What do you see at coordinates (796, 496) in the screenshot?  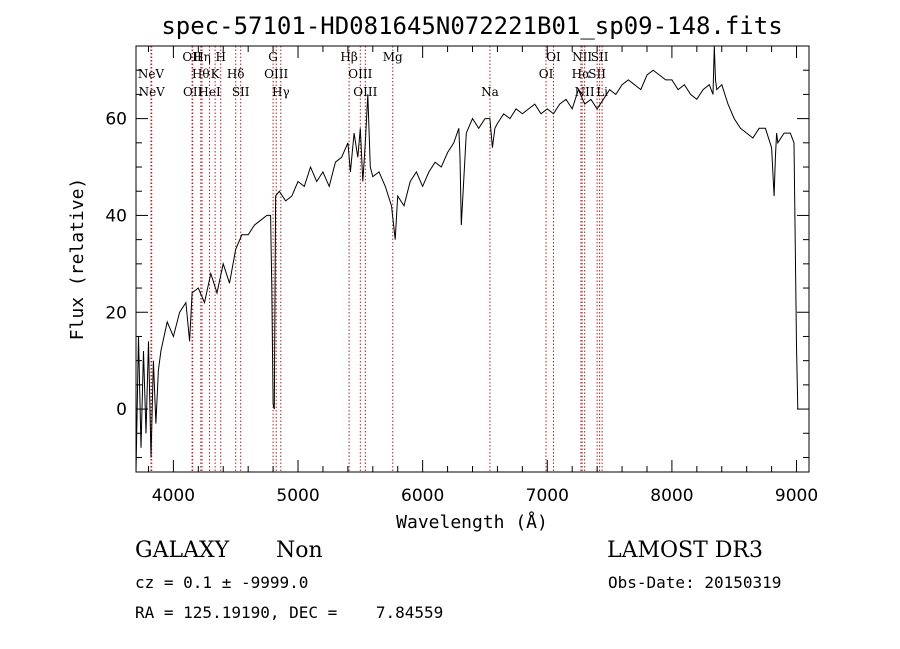 I see `x-tick-label: 9000` at bounding box center [796, 496].